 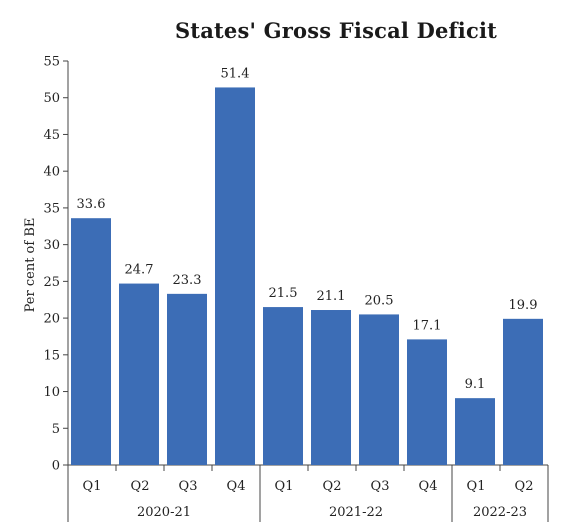 I want to click on y-tick-label: 25, so click(x=51, y=282).